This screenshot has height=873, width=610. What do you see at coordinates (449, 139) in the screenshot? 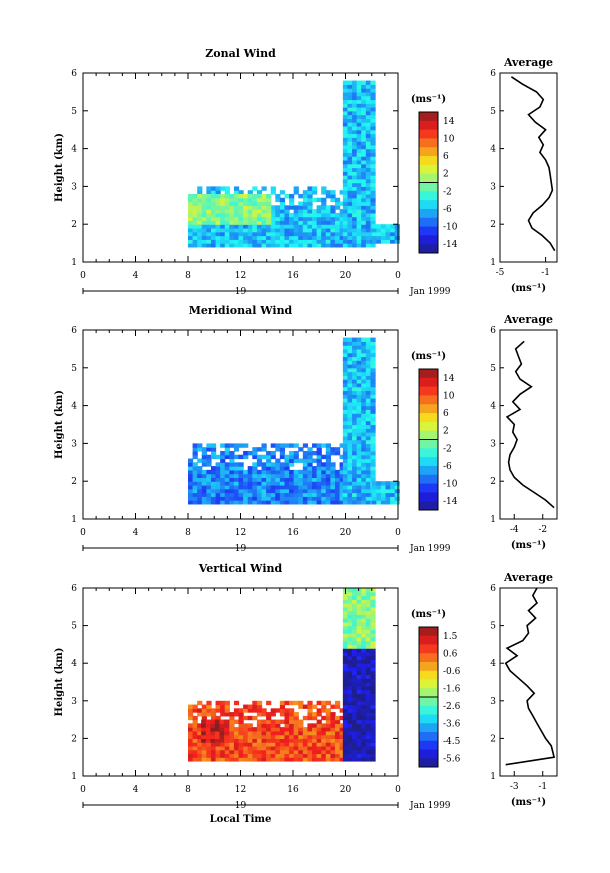
I see `colorbar-tick-label: 10` at bounding box center [449, 139].